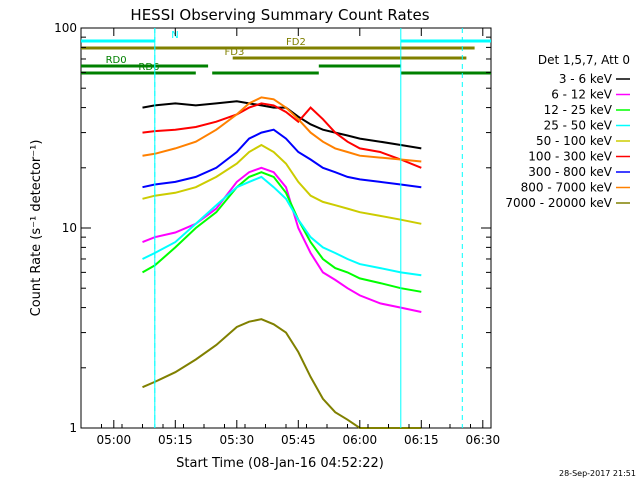 The height and width of the screenshot is (480, 640). I want to click on series-line-12-25-kev, so click(282, 232).